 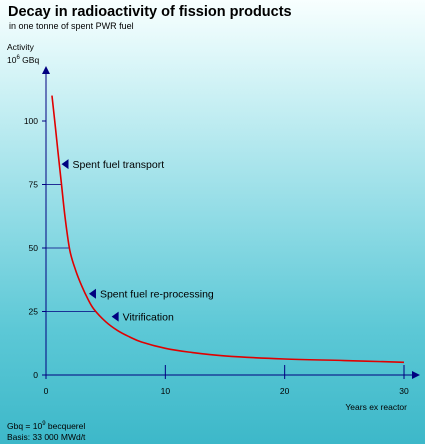 What do you see at coordinates (46, 391) in the screenshot?
I see `x-tick-label: 0` at bounding box center [46, 391].